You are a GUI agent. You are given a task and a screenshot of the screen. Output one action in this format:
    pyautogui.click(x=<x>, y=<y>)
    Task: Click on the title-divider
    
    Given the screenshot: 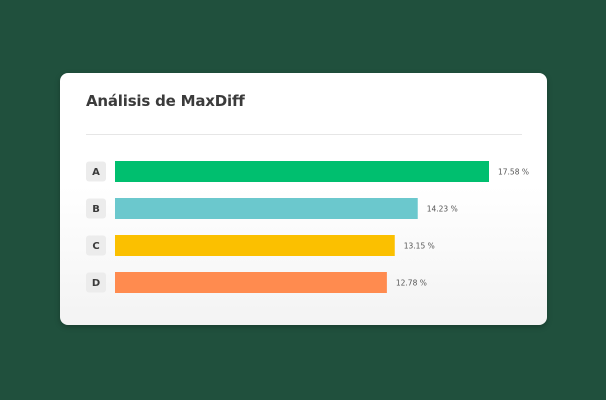 What is the action you would take?
    pyautogui.click(x=304, y=134)
    